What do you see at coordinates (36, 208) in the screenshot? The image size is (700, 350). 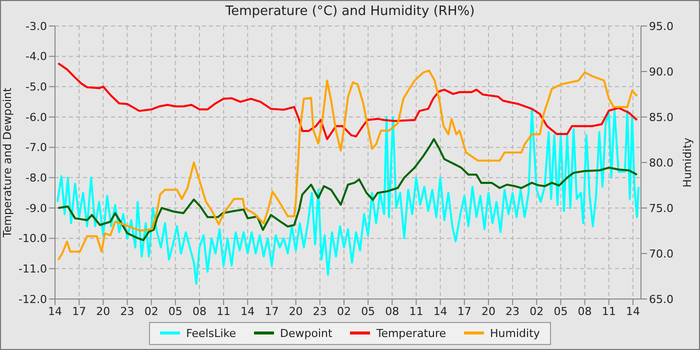 I see `y-tick-label: -9.0` at bounding box center [36, 208].